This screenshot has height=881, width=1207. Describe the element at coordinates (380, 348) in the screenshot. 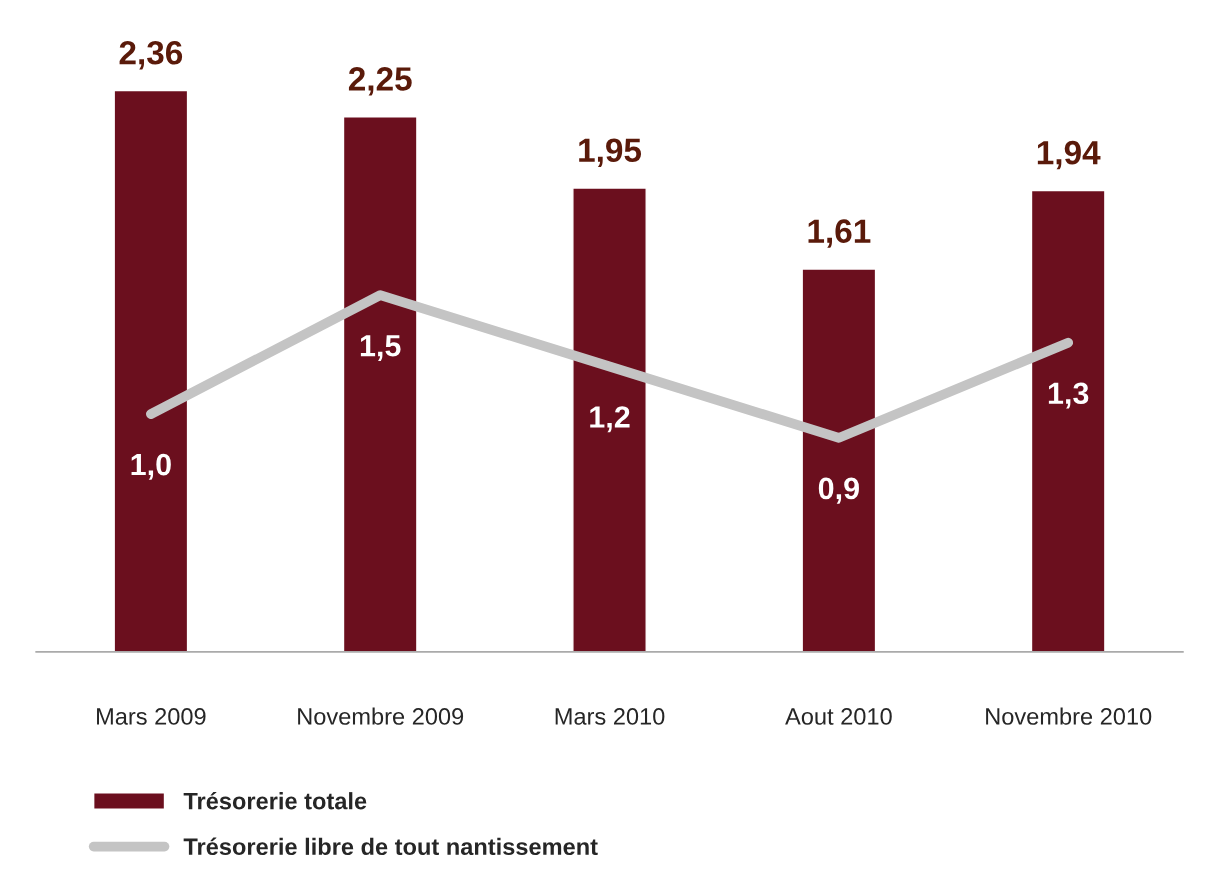

I see `data-label: 1,5` at that location.